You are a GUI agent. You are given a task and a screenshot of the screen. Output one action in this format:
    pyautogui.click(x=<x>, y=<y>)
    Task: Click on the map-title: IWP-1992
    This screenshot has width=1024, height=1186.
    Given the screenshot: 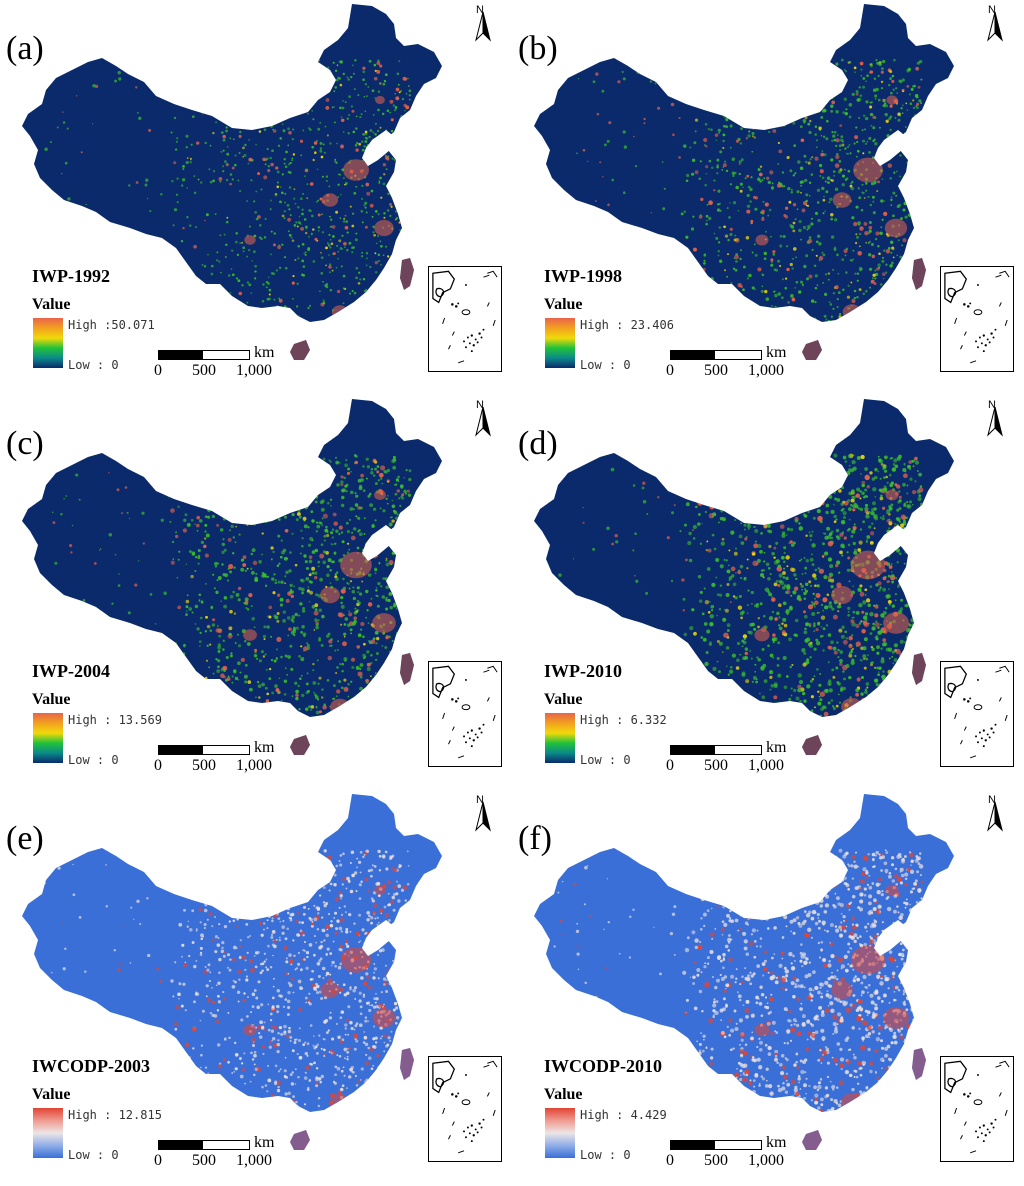 What is the action you would take?
    pyautogui.click(x=71, y=276)
    